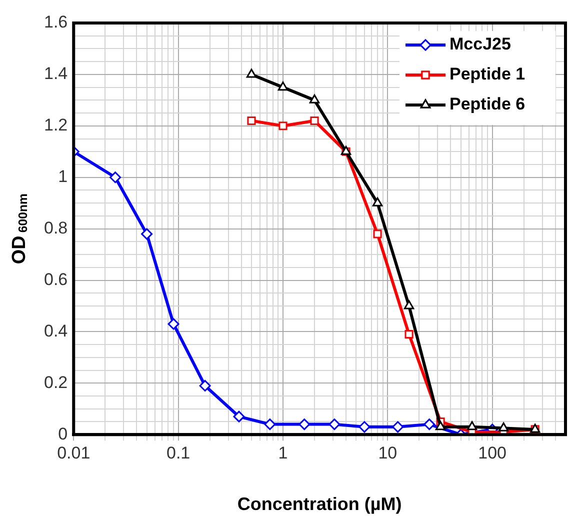 This screenshot has width=572, height=519. Describe the element at coordinates (56, 382) in the screenshot. I see `y-tick-label: 0.2` at that location.